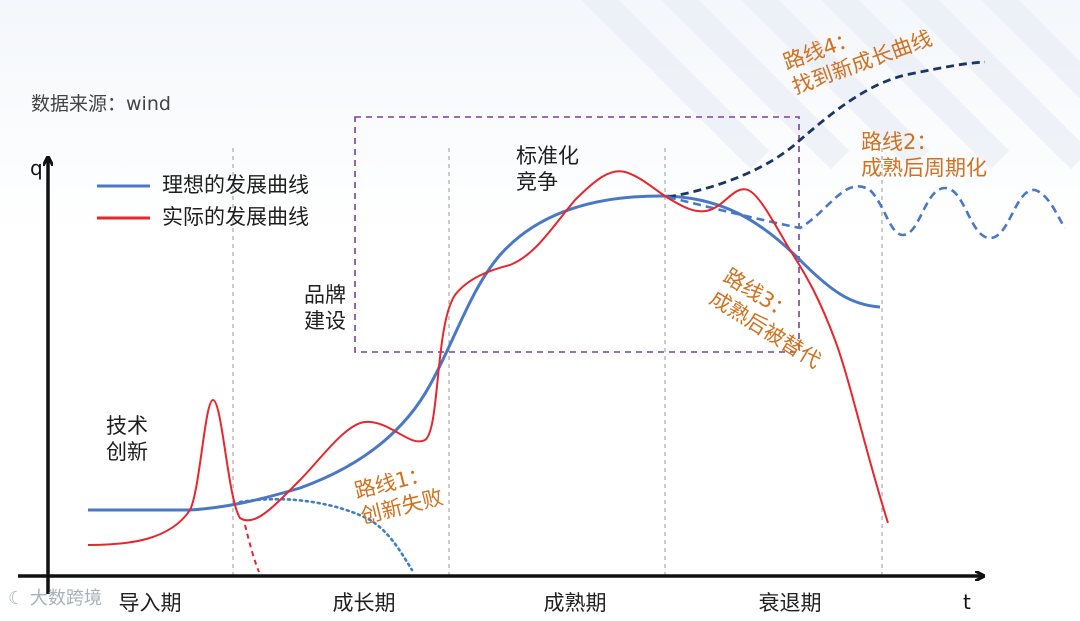 This screenshot has width=1080, height=621. What do you see at coordinates (867, 212) in the screenshot?
I see `route2-curve` at bounding box center [867, 212].